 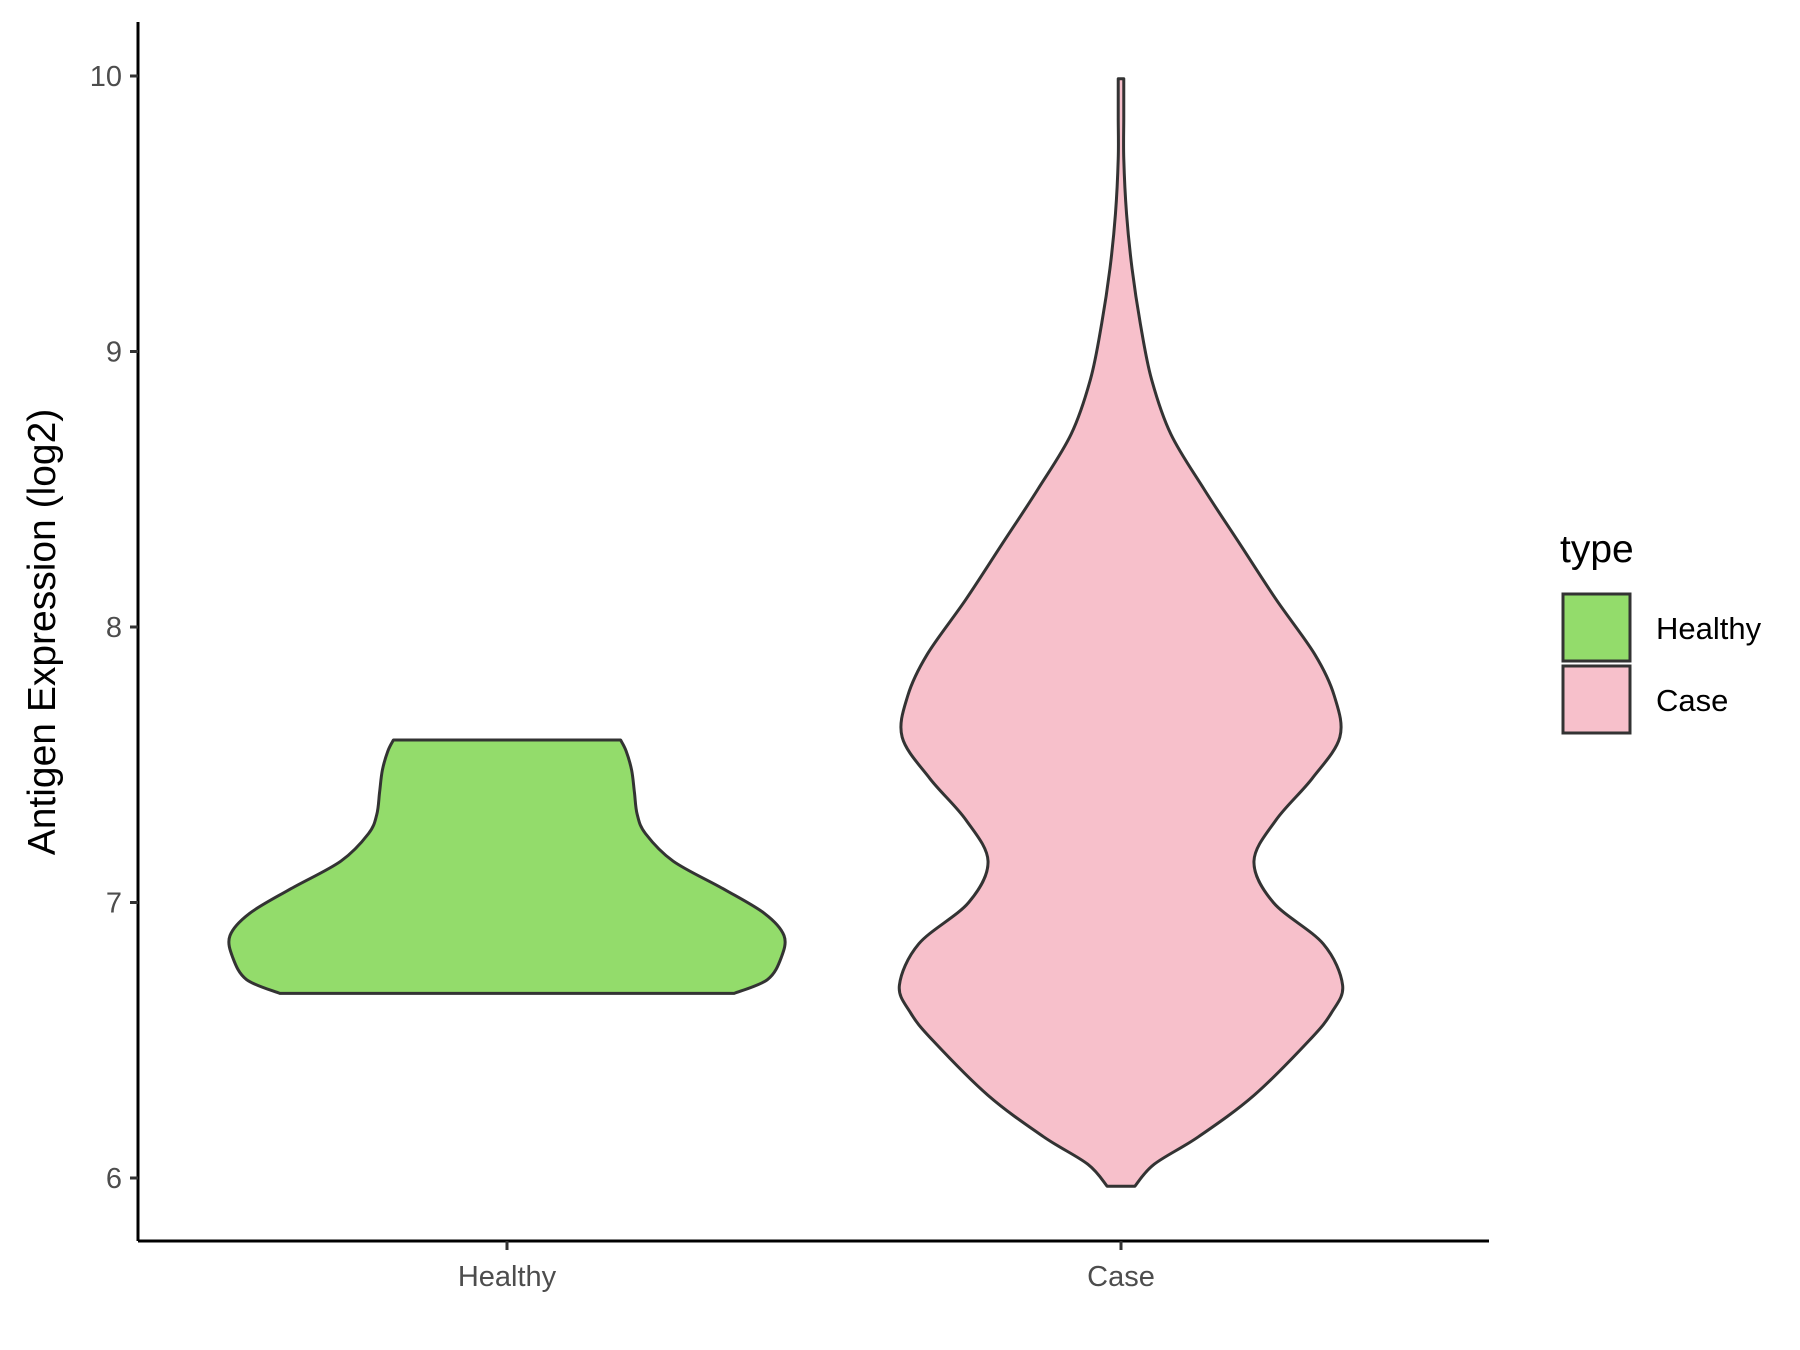 What do you see at coordinates (114, 904) in the screenshot?
I see `y-tick-label: 7` at bounding box center [114, 904].